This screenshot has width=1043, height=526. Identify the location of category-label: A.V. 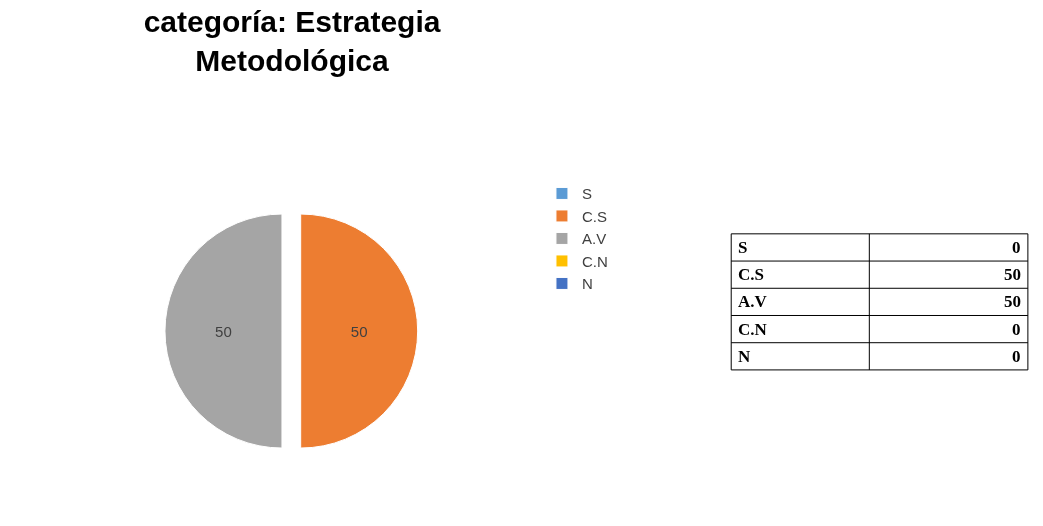
(753, 301).